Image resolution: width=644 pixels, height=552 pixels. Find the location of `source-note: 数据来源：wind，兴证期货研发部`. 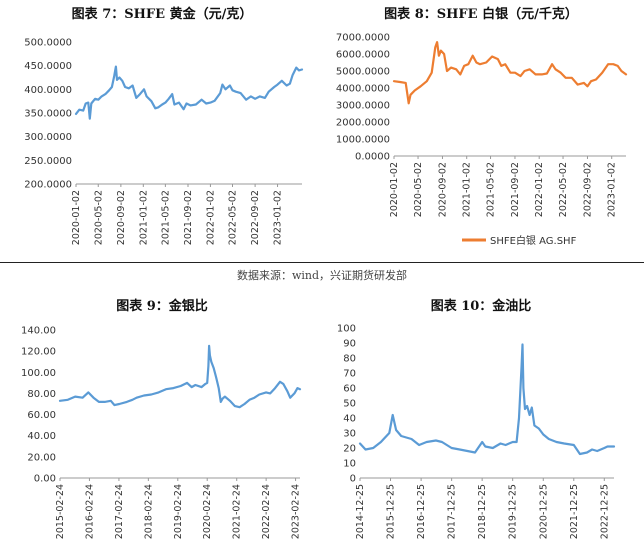

source-note: 数据来源：wind，兴证期货研发部 is located at coordinates (322, 275).